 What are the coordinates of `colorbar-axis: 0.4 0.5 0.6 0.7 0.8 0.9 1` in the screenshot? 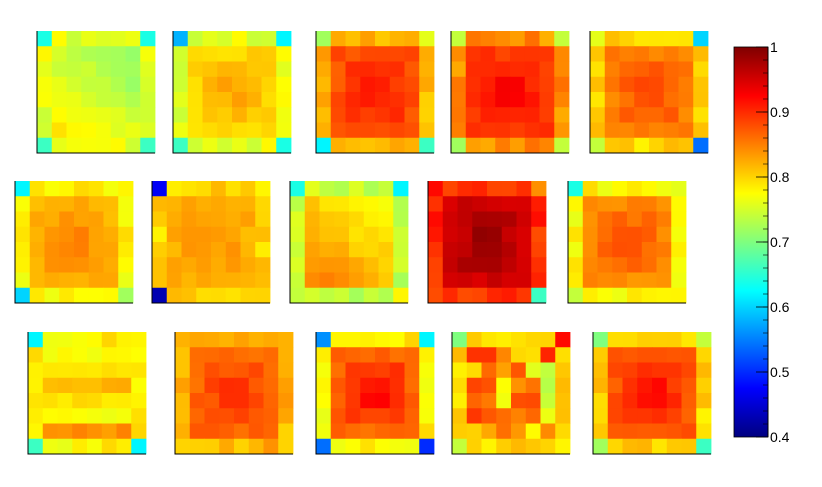 It's located at (773, 242).